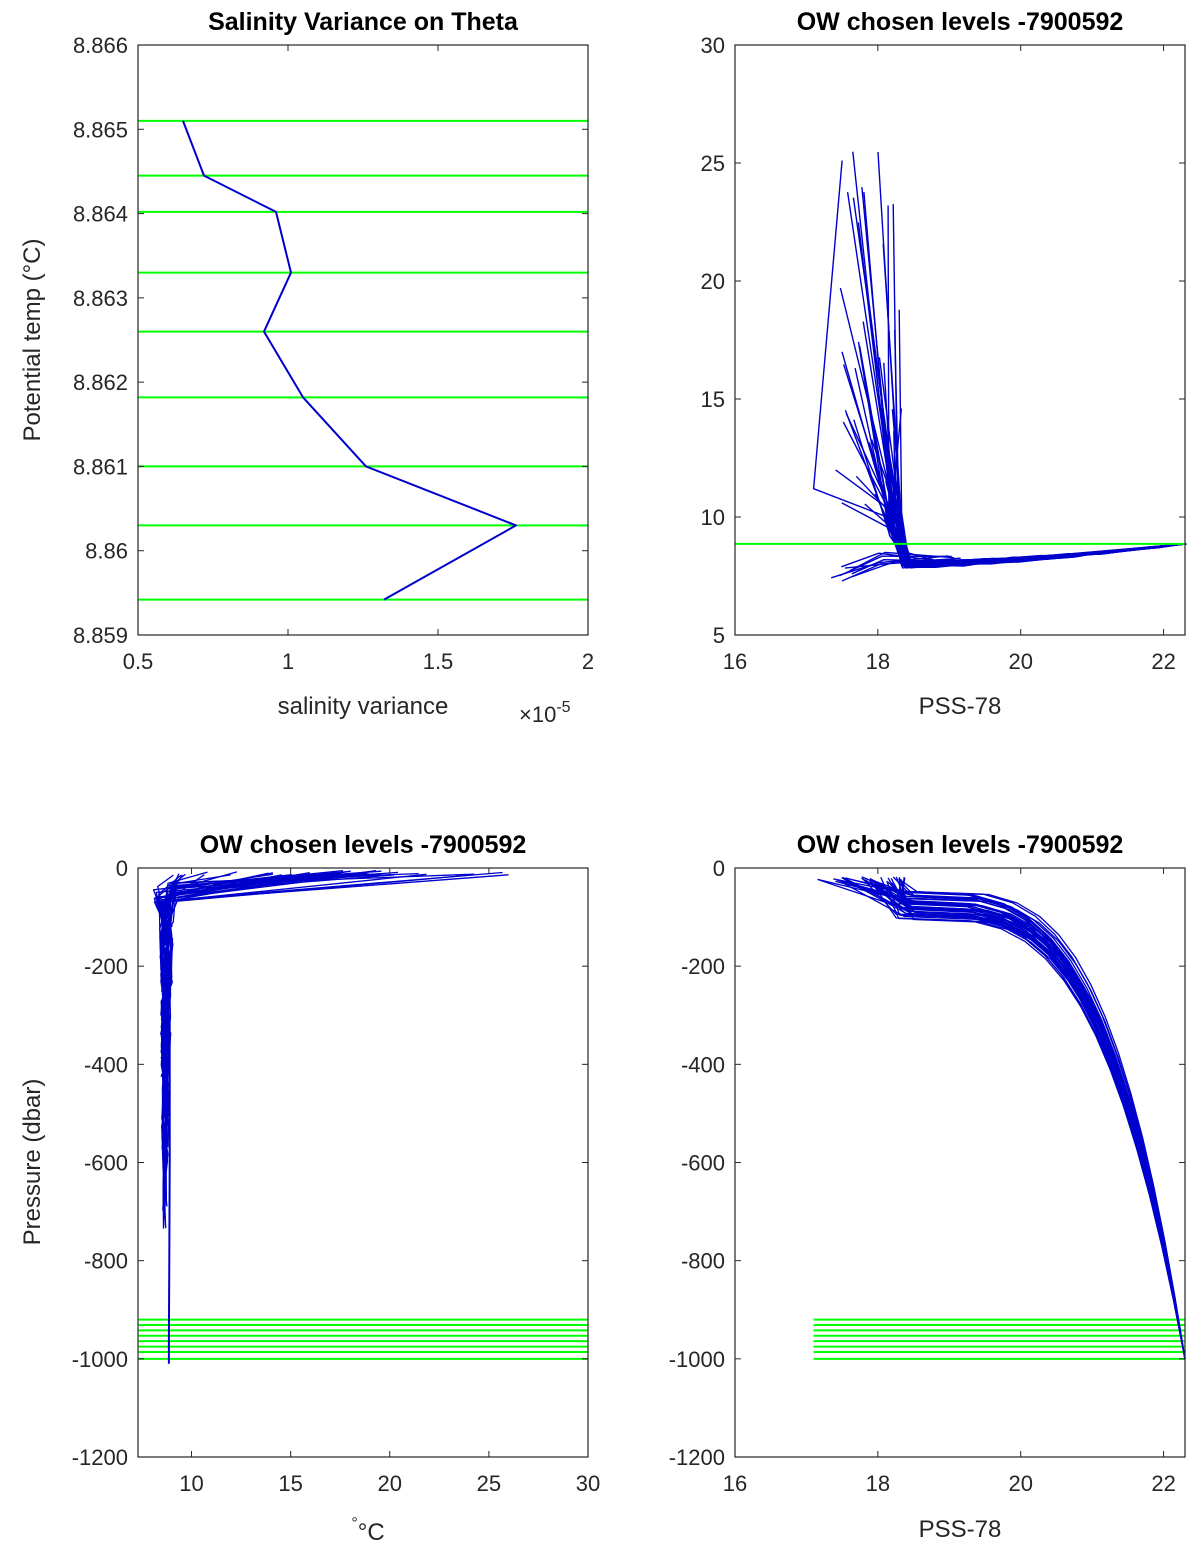  Describe the element at coordinates (32, 1162) in the screenshot. I see `y-axis-label: Pressure (dbar)` at that location.